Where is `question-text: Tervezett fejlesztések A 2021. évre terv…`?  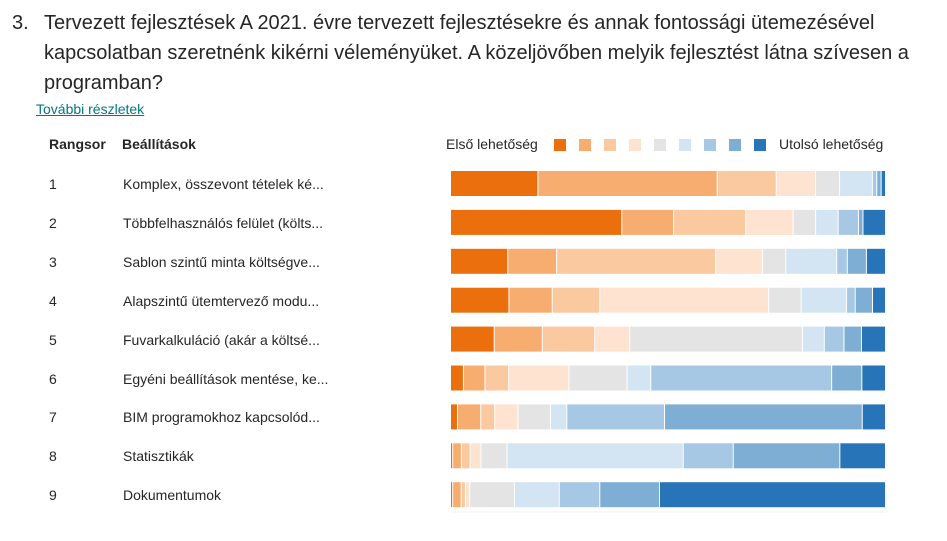 question-text: Tervezett fejlesztések A 2021. évre terv… is located at coordinates (476, 53).